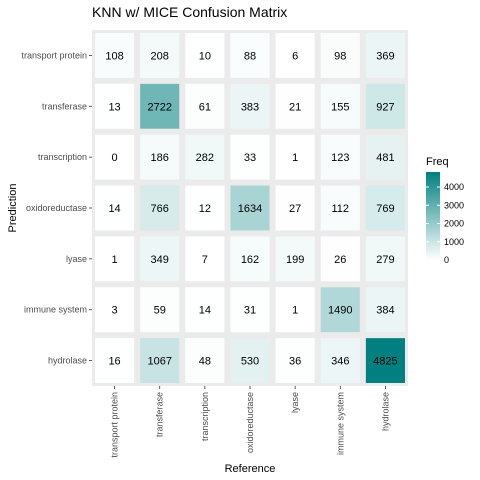 The image size is (480, 480). I want to click on heatmap-cell-transferase-transport-protein, so click(115, 106).